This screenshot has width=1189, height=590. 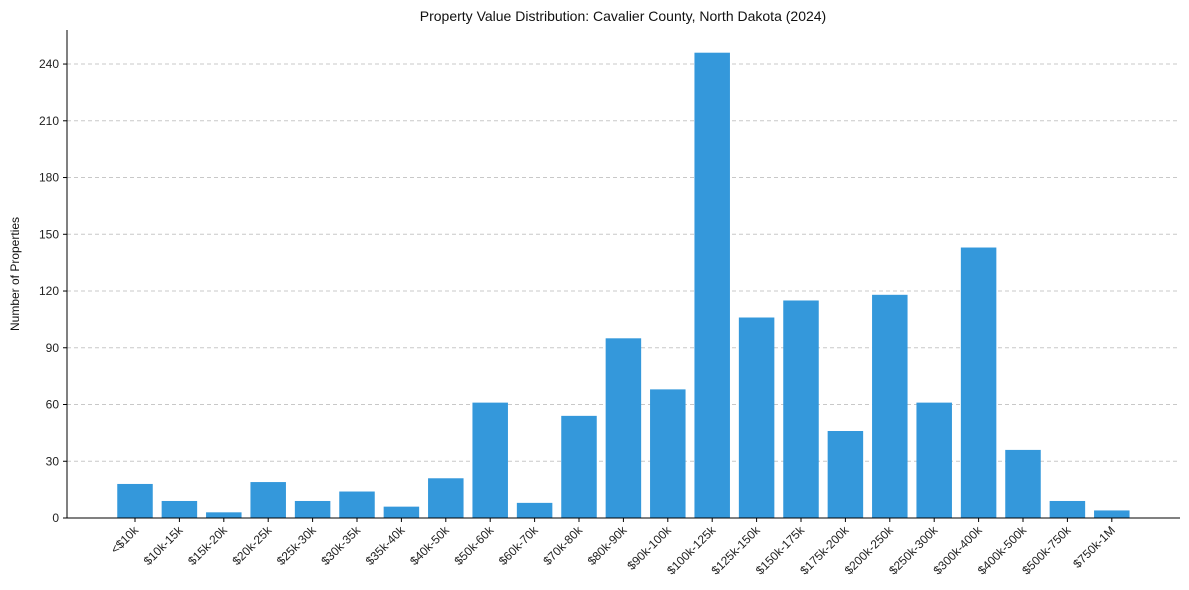 I want to click on x-tick-label: $70k-80k, so click(x=563, y=546).